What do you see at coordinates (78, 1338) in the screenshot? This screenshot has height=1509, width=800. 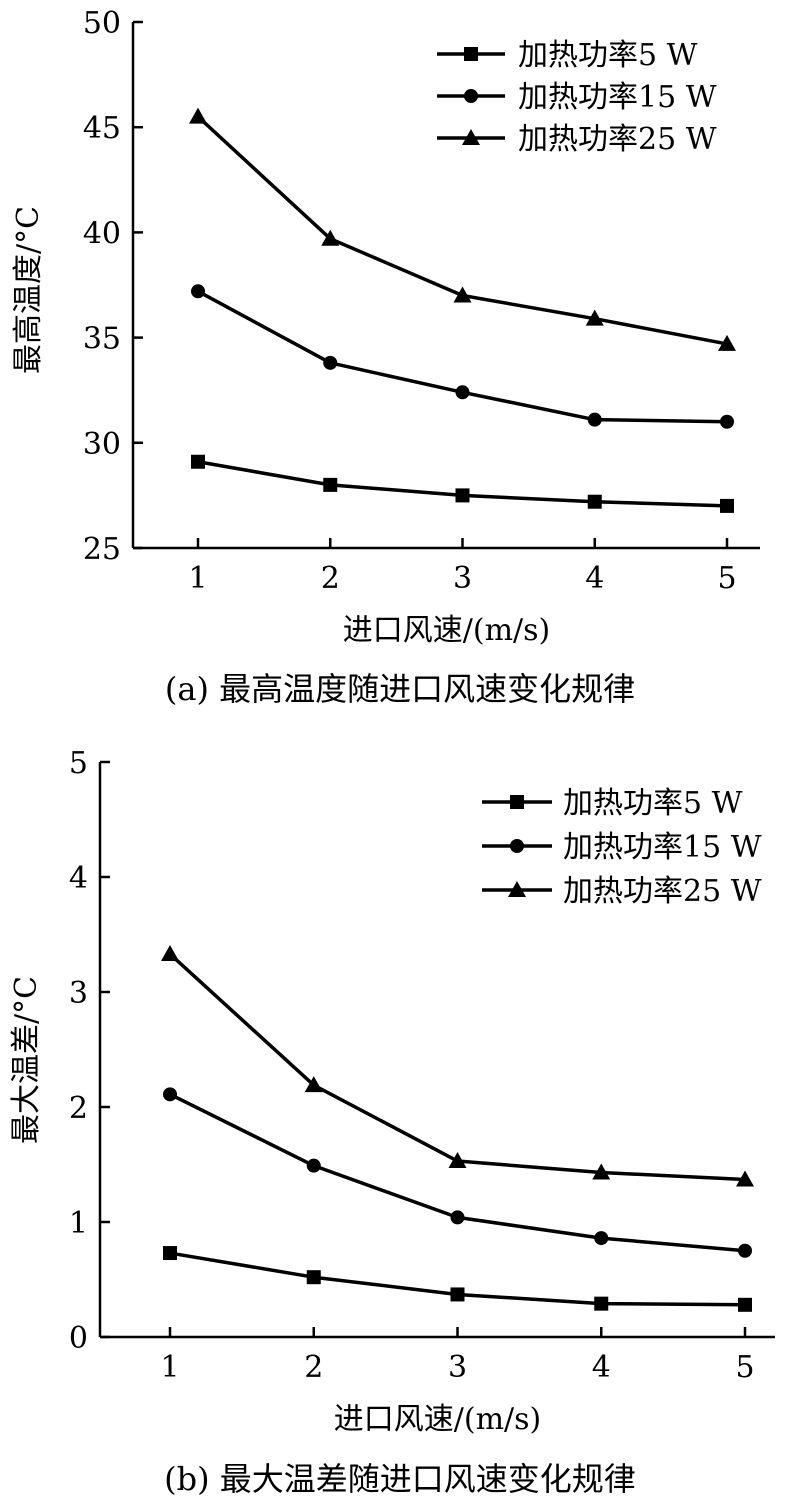 I see `y-tick-label: 0` at bounding box center [78, 1338].